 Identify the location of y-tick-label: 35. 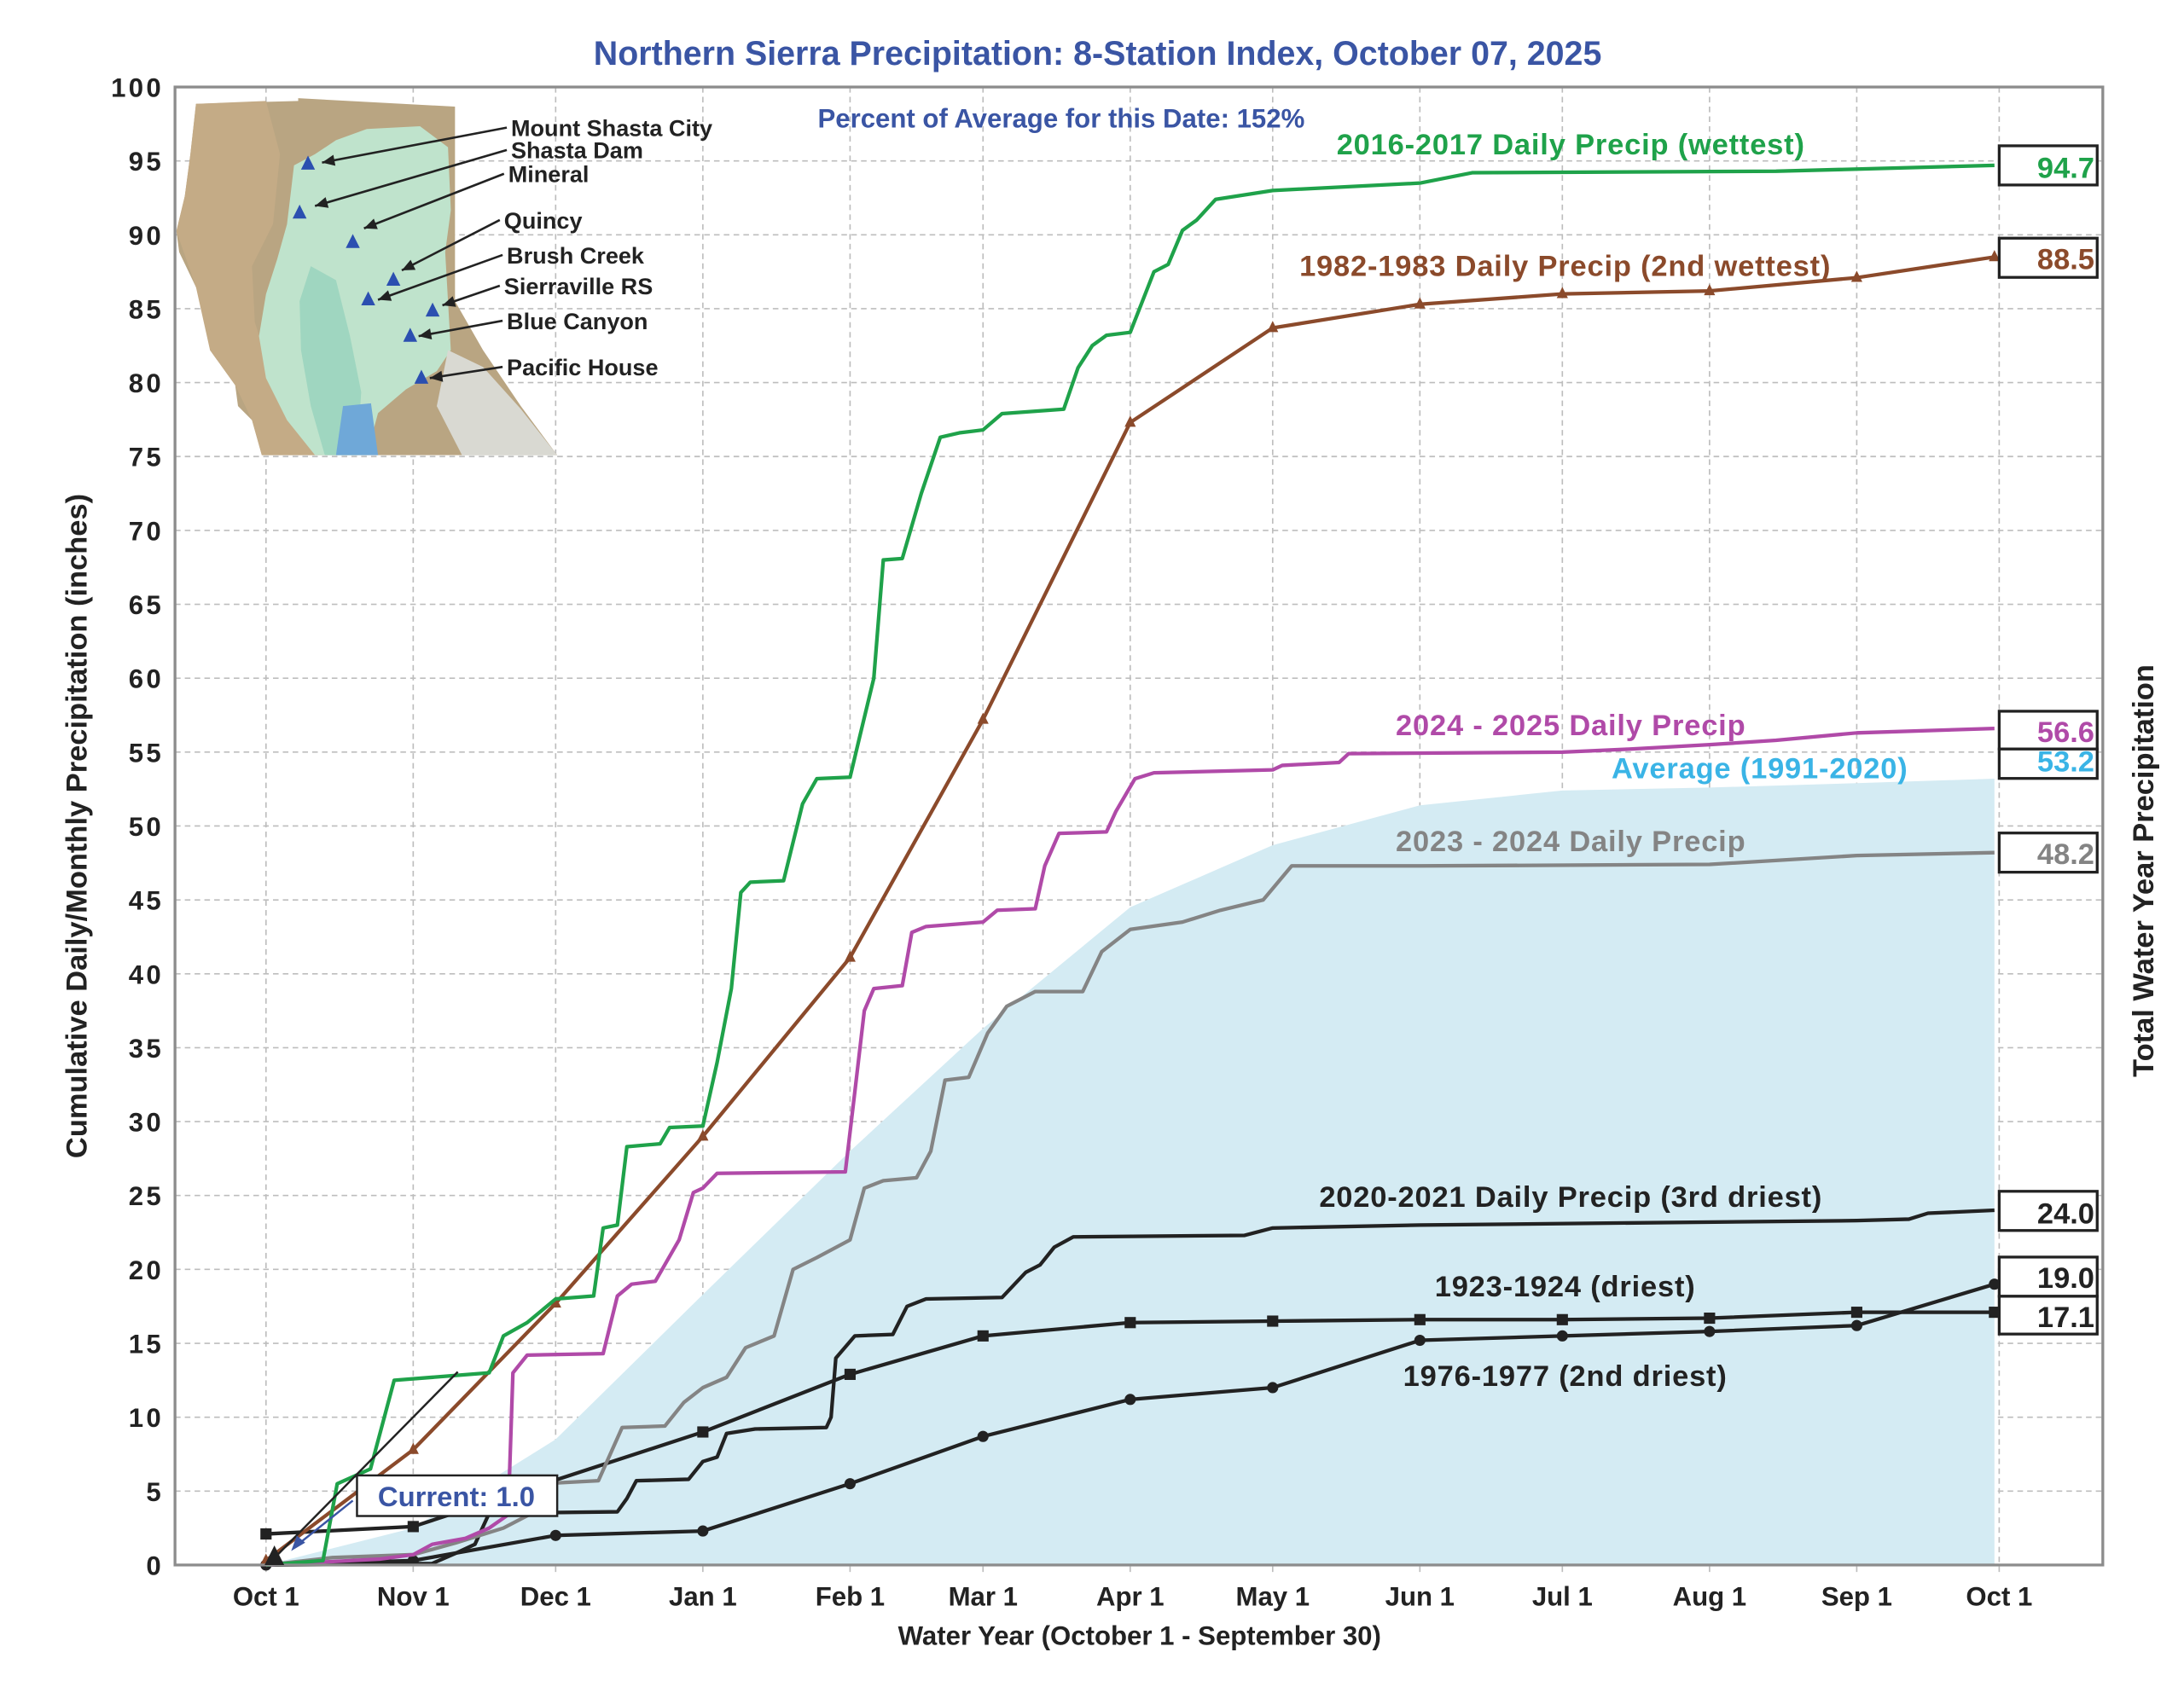
(147, 1049).